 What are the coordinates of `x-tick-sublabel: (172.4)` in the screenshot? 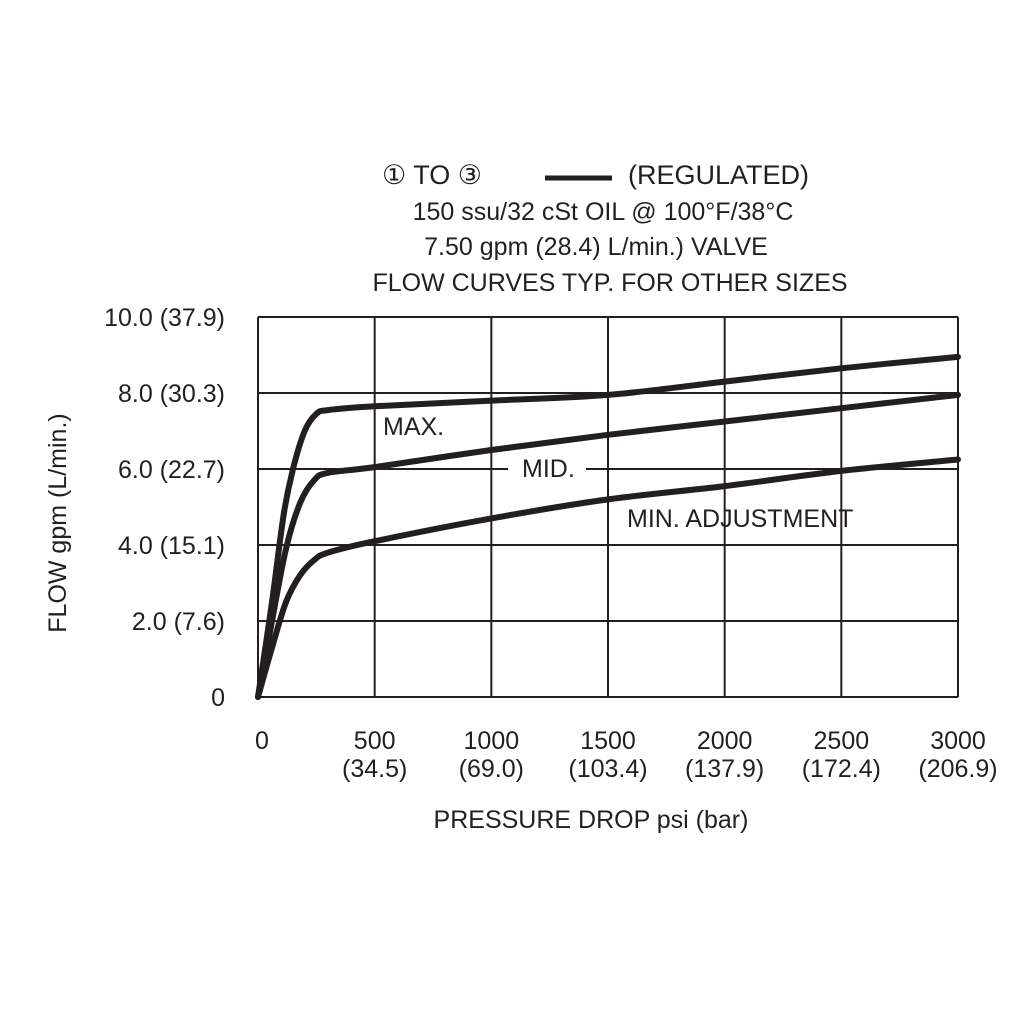 It's located at (841, 769).